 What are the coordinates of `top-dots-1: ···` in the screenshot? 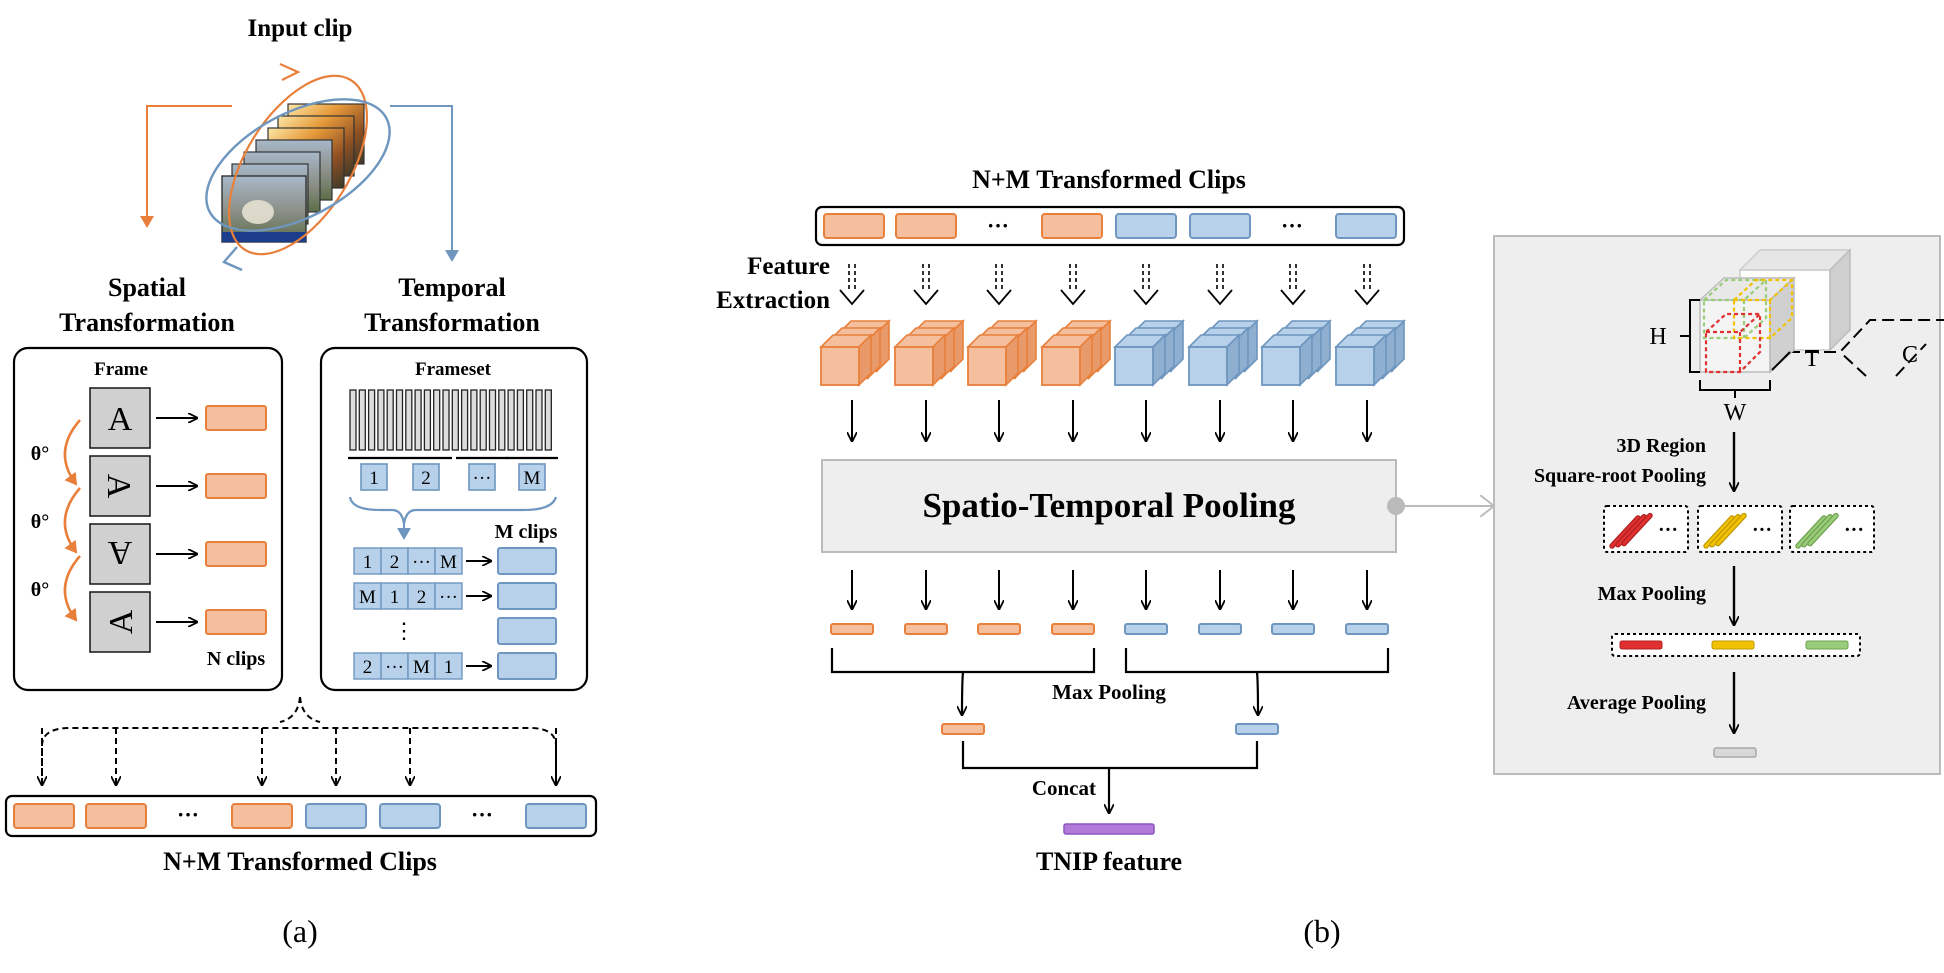 It's located at (998, 225).